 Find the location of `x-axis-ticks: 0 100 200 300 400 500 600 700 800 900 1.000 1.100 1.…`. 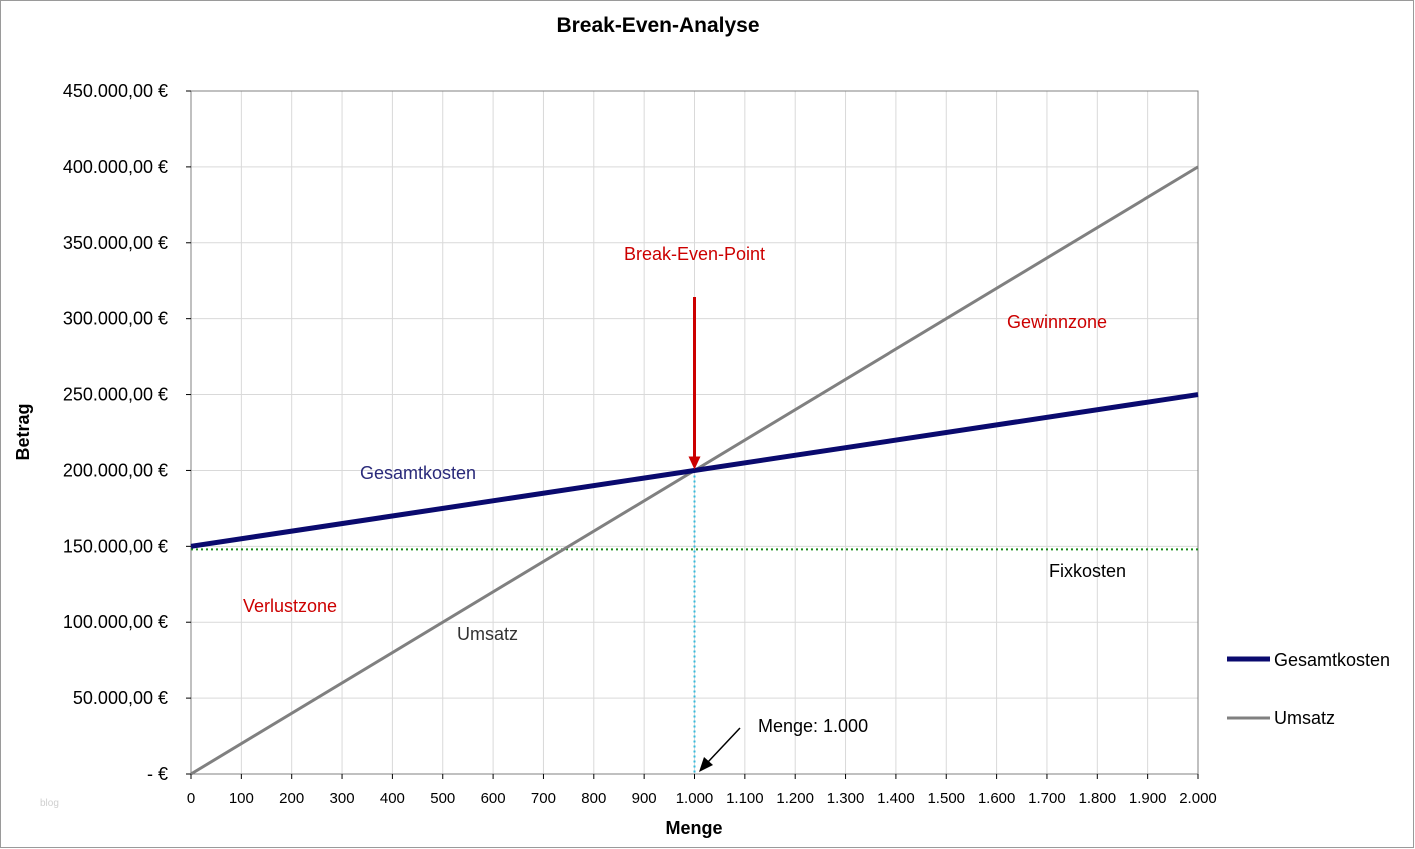

x-axis-ticks: 0 100 200 300 400 500 600 700 800 900 1.000 1.100 1.… is located at coordinates (702, 790).